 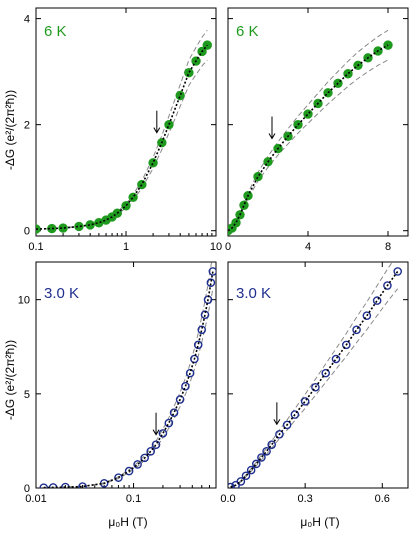 What do you see at coordinates (304, 499) in the screenshot?
I see `x-tick-label: 0.3` at bounding box center [304, 499].